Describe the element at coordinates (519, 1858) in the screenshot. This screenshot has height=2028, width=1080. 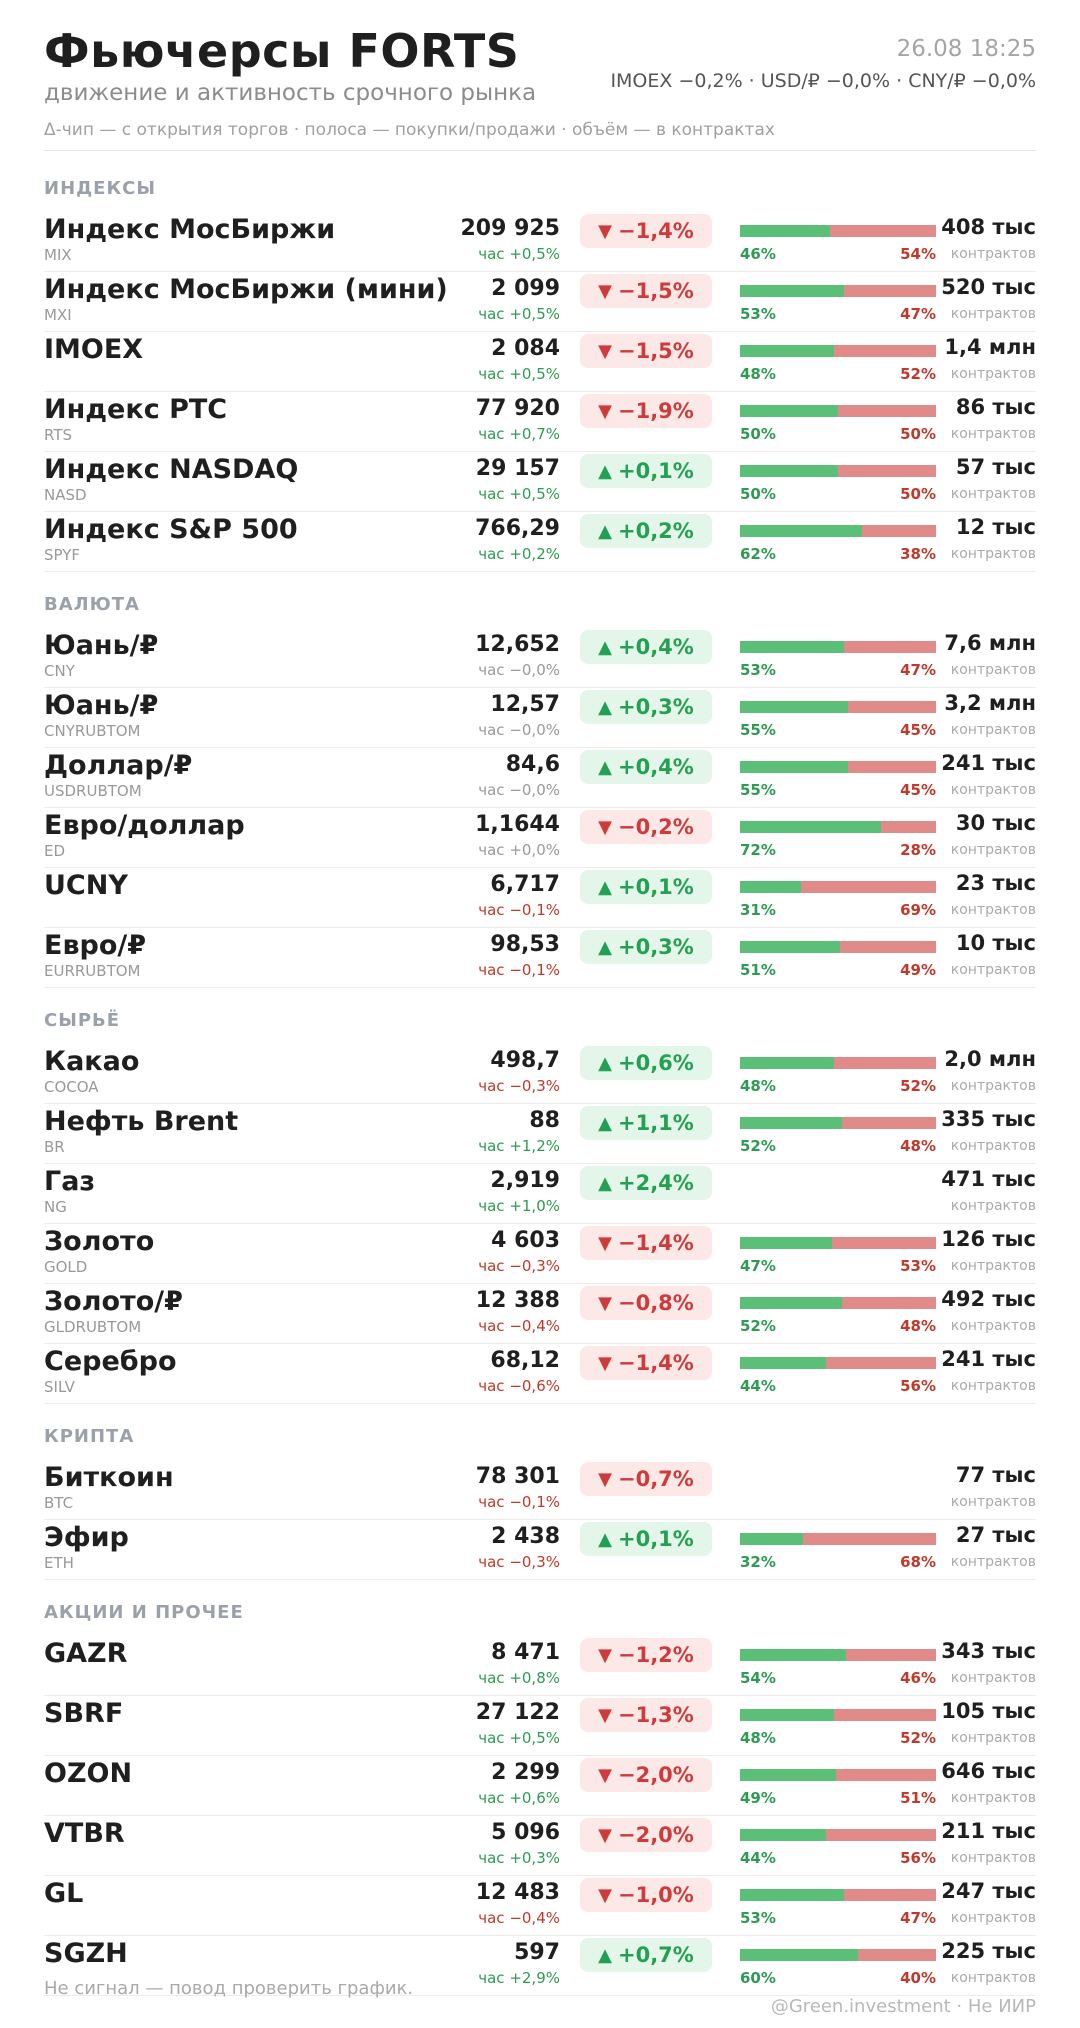
I see `hourly-change: час +0,3%` at that location.